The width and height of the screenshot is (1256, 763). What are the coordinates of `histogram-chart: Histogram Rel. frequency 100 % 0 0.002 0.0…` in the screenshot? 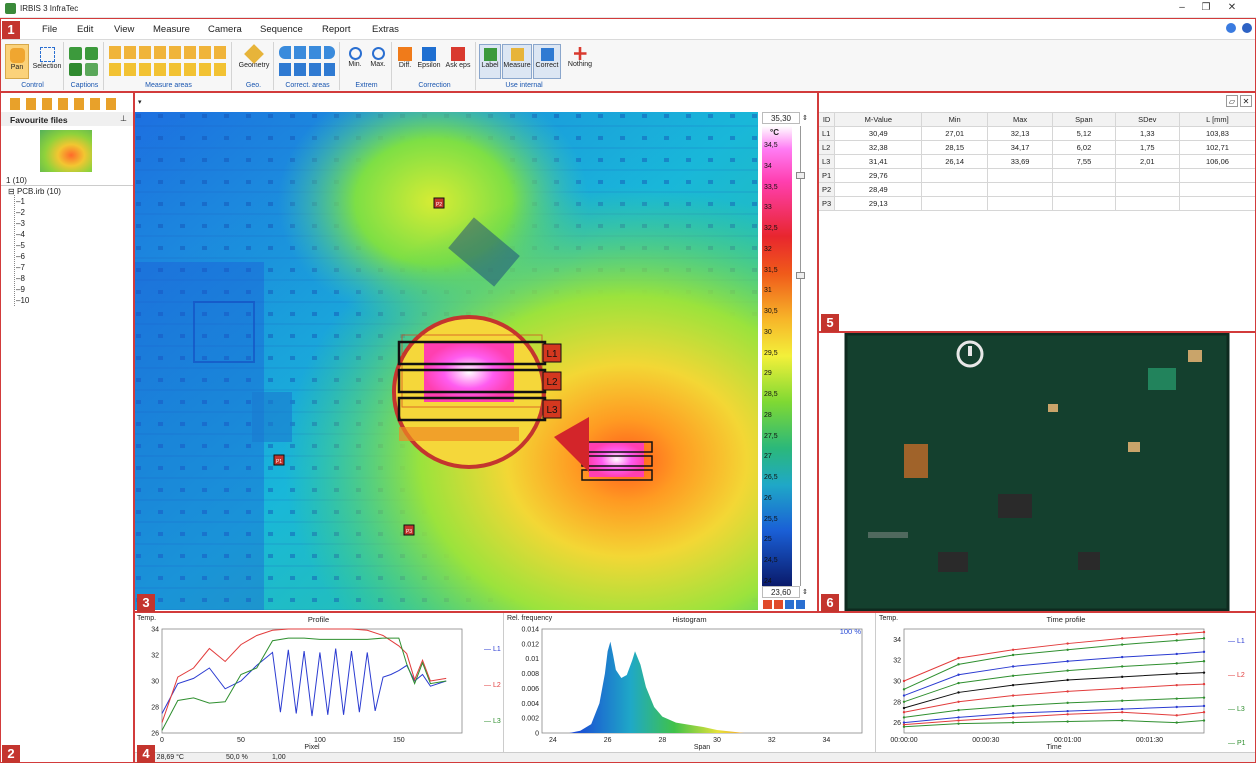 It's located at (690, 683).